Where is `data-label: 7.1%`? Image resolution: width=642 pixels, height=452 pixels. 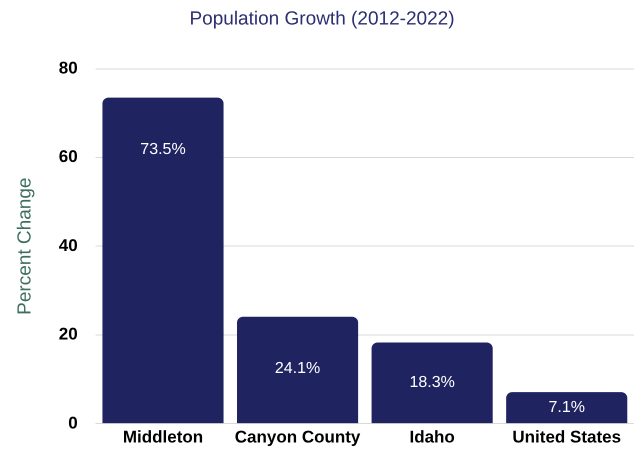
data-label: 7.1% is located at coordinates (566, 407).